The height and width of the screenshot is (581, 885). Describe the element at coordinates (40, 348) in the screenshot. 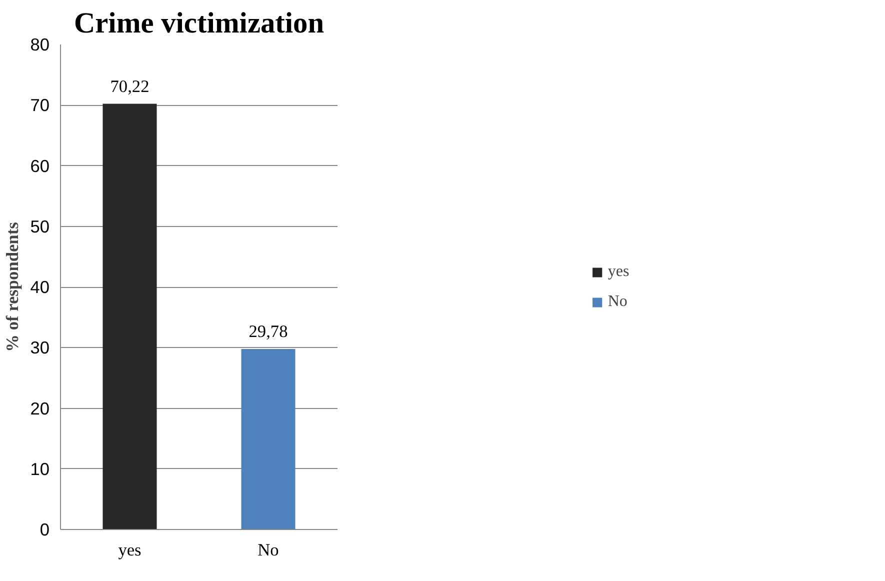

I see `y-tick-label: 30` at that location.